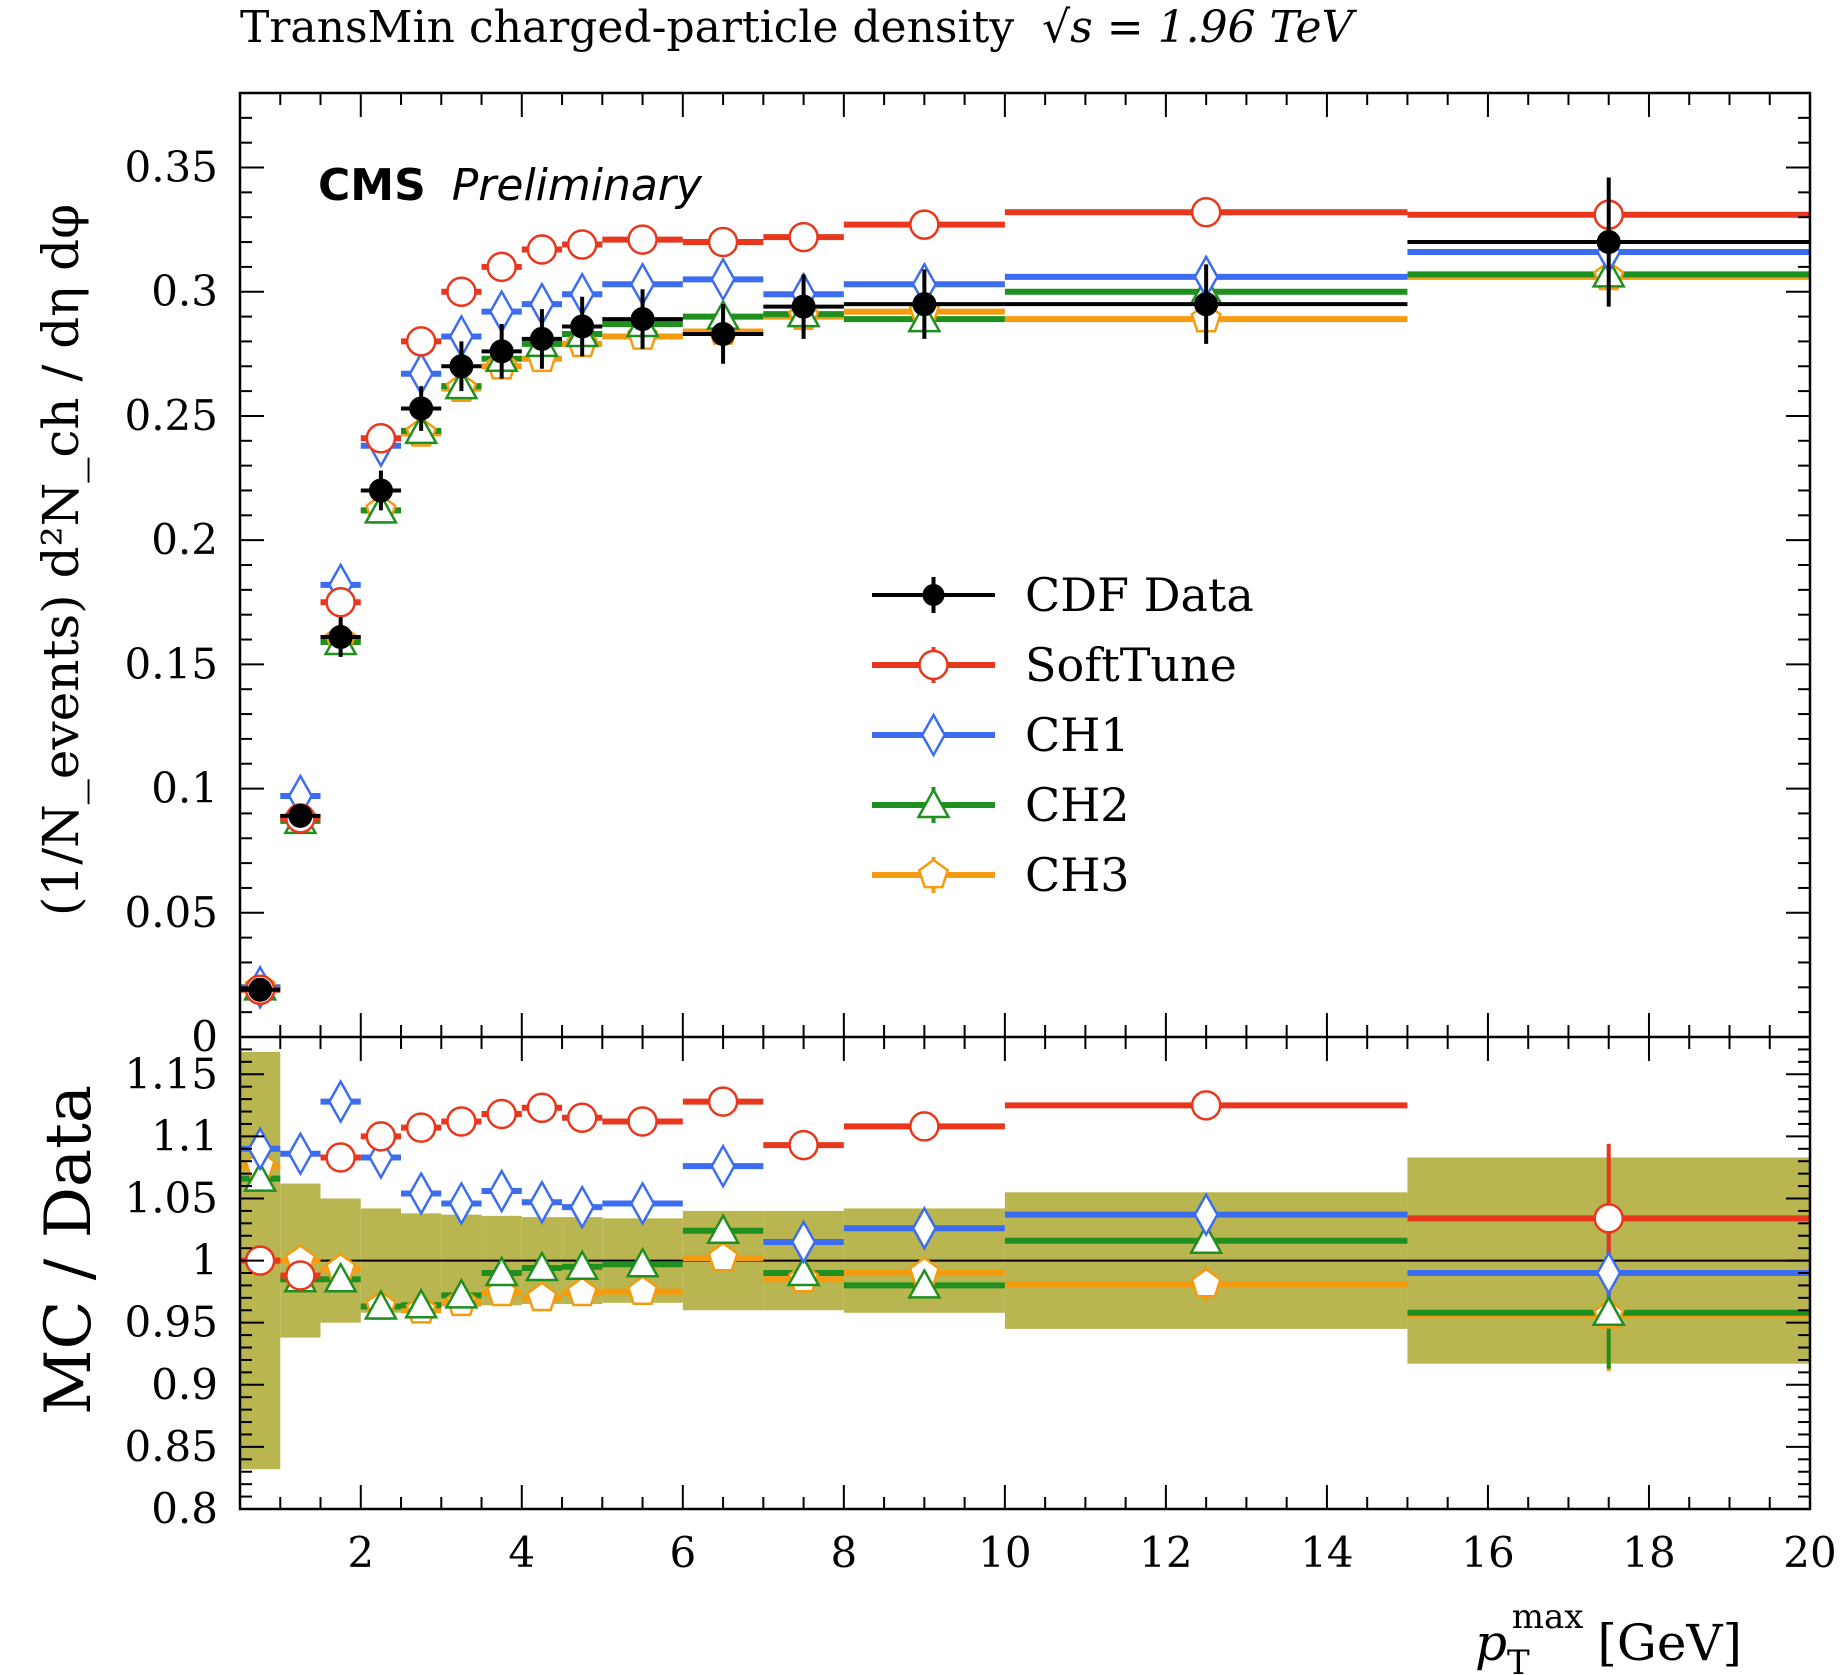 This screenshot has height=1675, width=1841. What do you see at coordinates (204, 1260) in the screenshot?
I see `ratio-tick-label: 1` at bounding box center [204, 1260].